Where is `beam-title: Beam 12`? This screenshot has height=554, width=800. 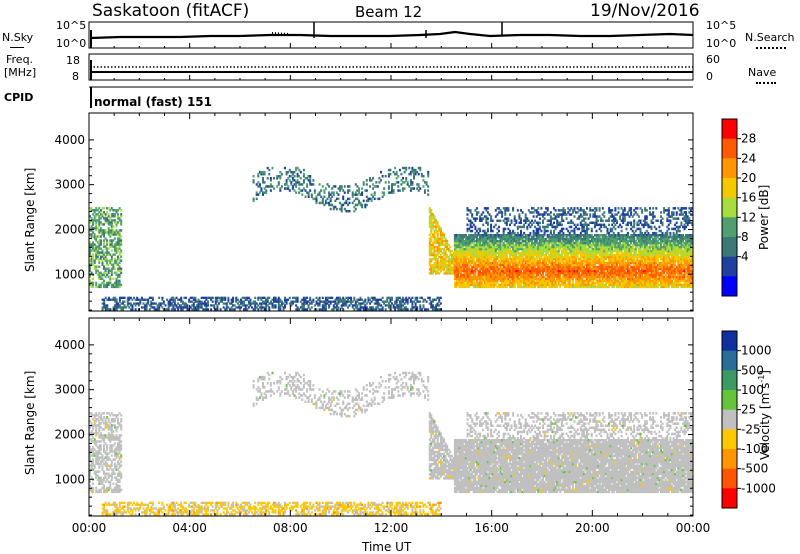
beam-title: Beam 12 is located at coordinates (389, 12).